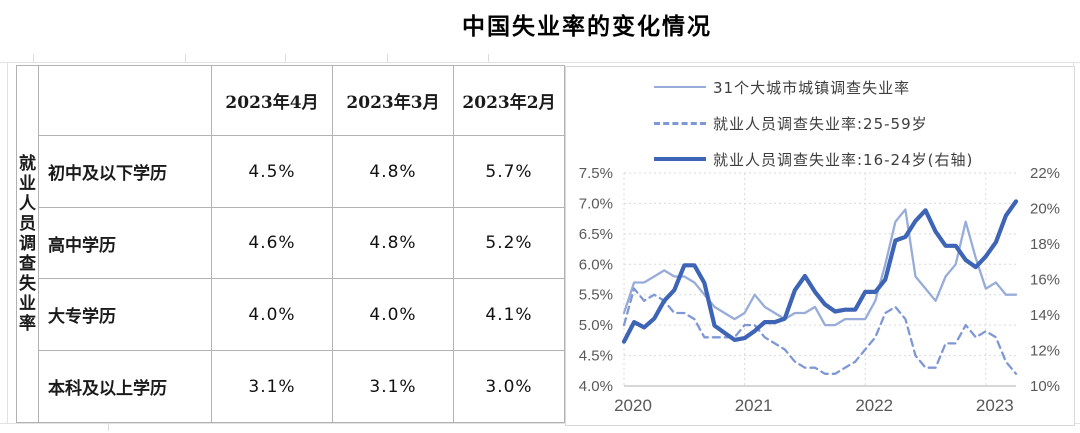 The image size is (1080, 433). What do you see at coordinates (1045, 209) in the screenshot?
I see `right-axis-tick: 20%` at bounding box center [1045, 209].